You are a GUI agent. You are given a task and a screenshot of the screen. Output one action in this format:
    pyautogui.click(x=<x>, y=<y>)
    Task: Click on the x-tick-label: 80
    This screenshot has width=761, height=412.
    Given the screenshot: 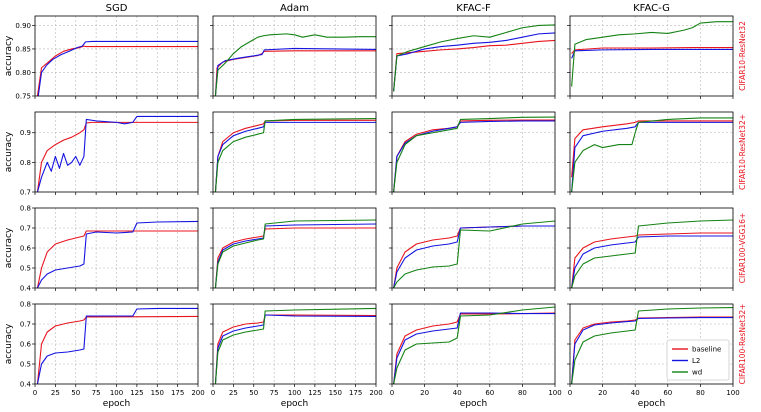 What is the action you would take?
    pyautogui.click(x=700, y=393)
    